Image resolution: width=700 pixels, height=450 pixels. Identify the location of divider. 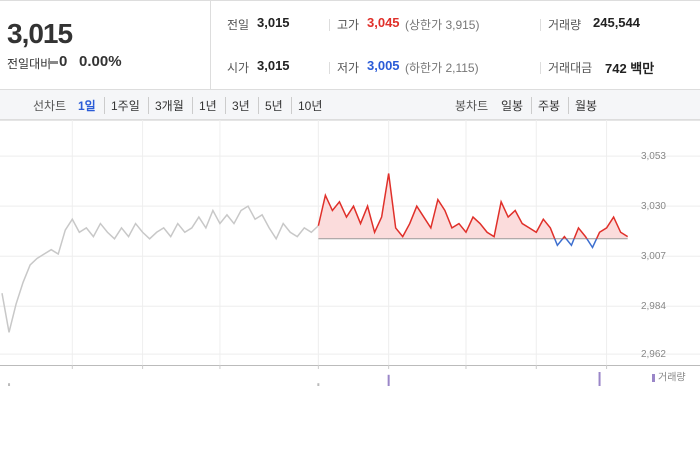
(210, 45).